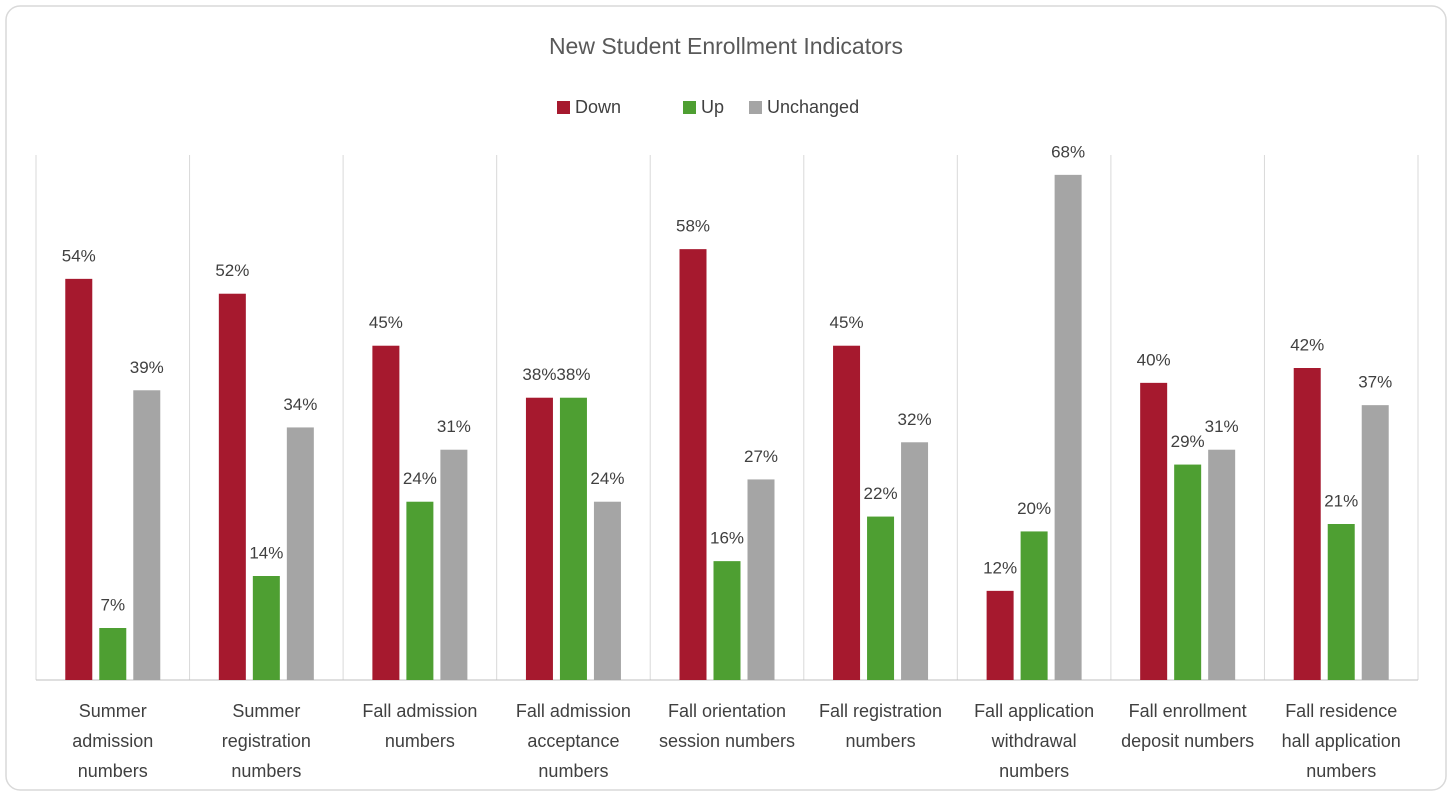 The image size is (1452, 796). Describe the element at coordinates (112, 604) in the screenshot. I see `data-label: 7%` at that location.